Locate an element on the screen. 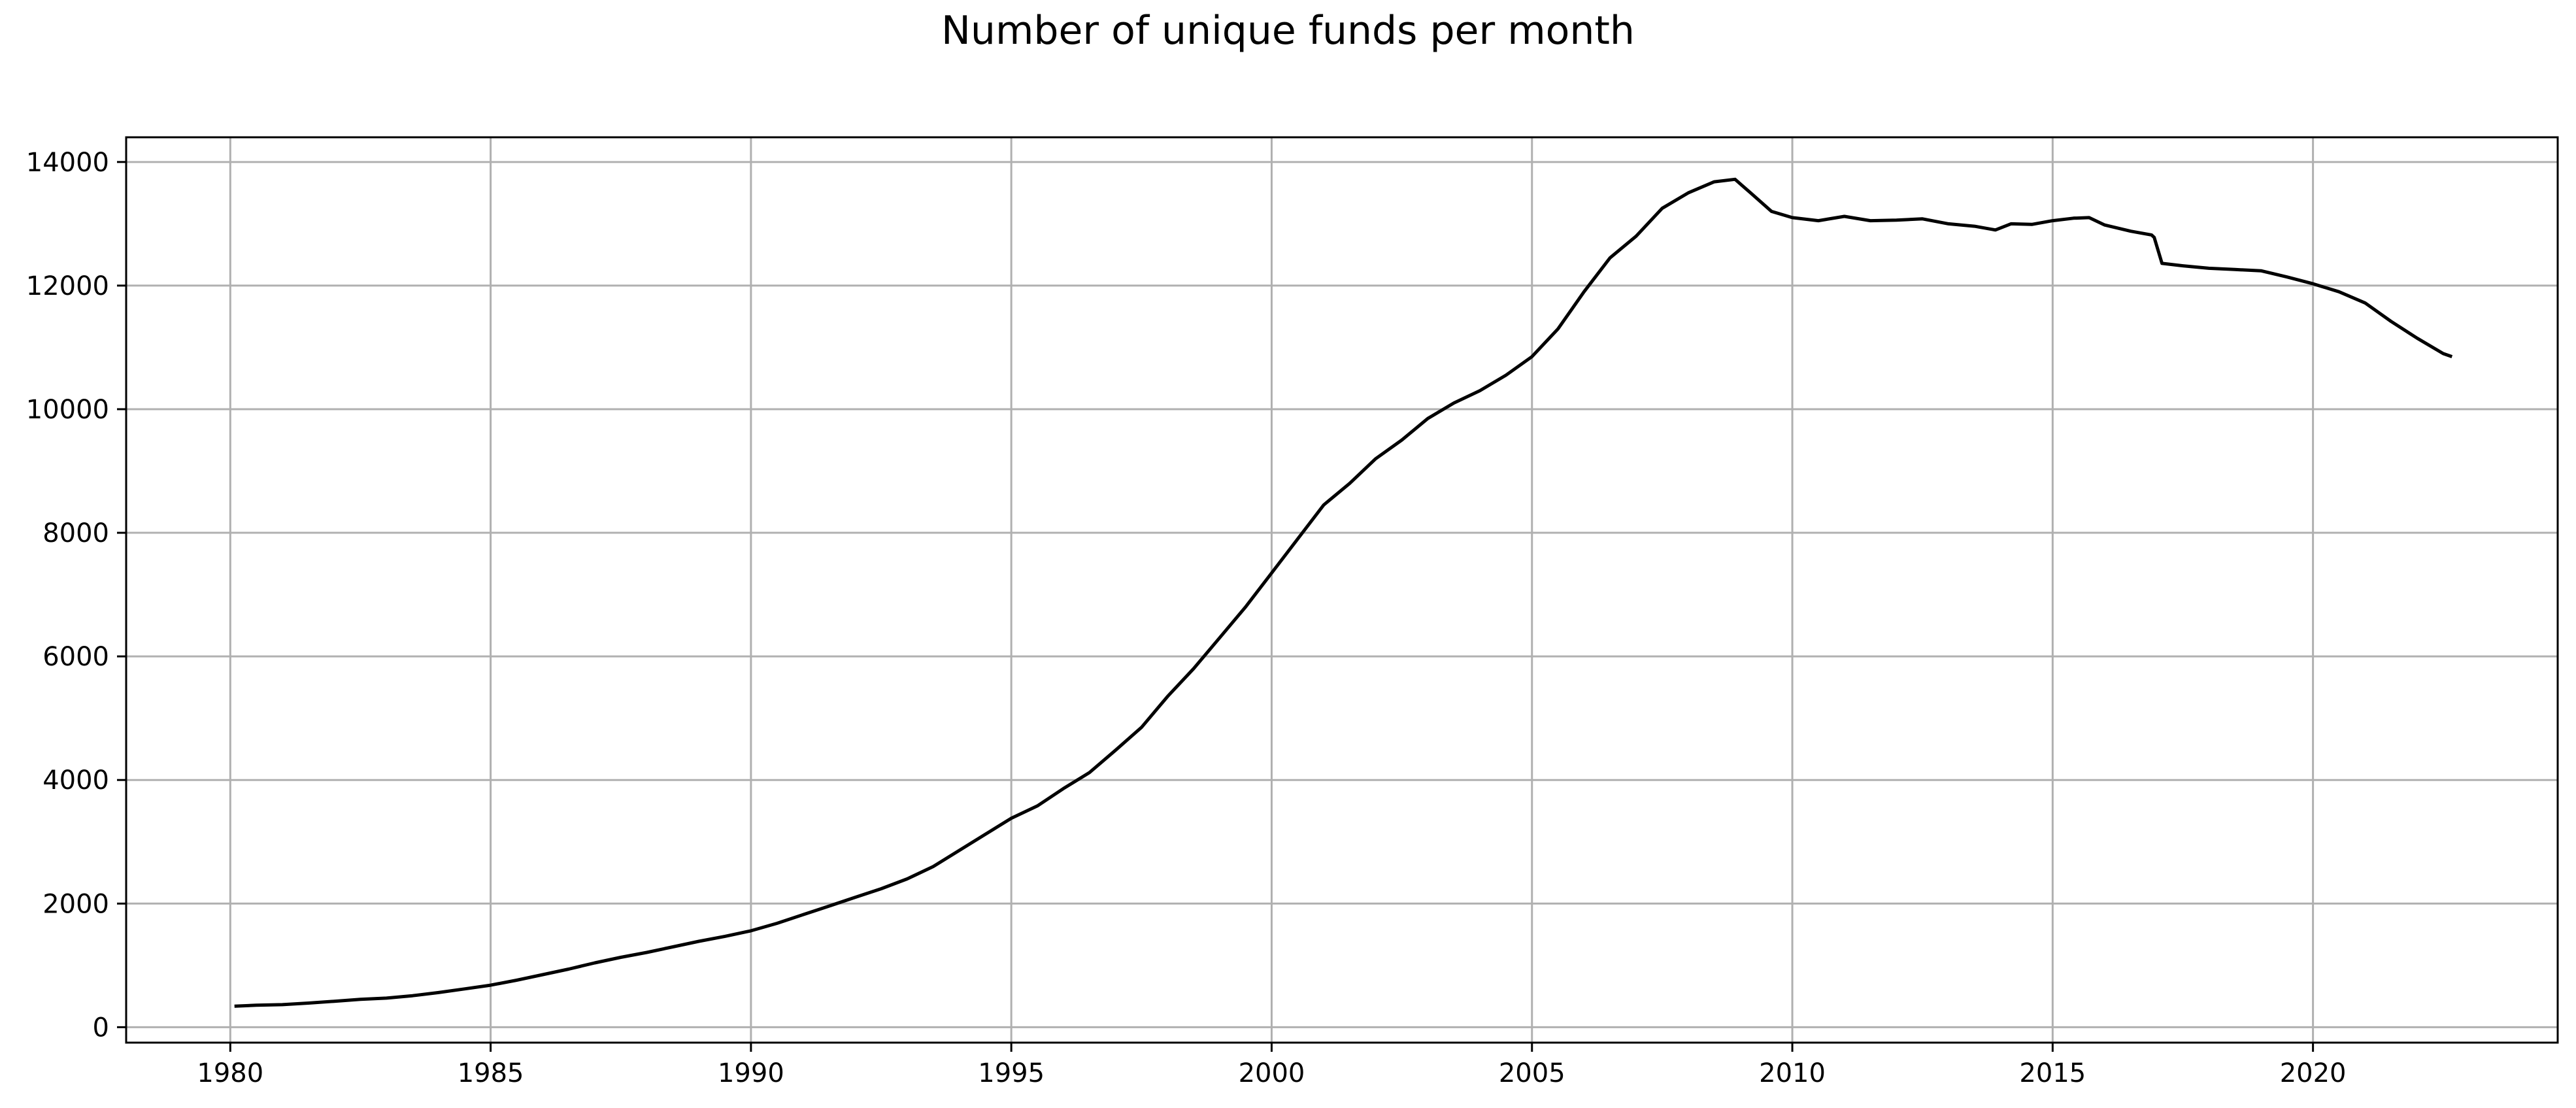 The image size is (2576, 1108). y-tick-label: 10000 is located at coordinates (67, 410).